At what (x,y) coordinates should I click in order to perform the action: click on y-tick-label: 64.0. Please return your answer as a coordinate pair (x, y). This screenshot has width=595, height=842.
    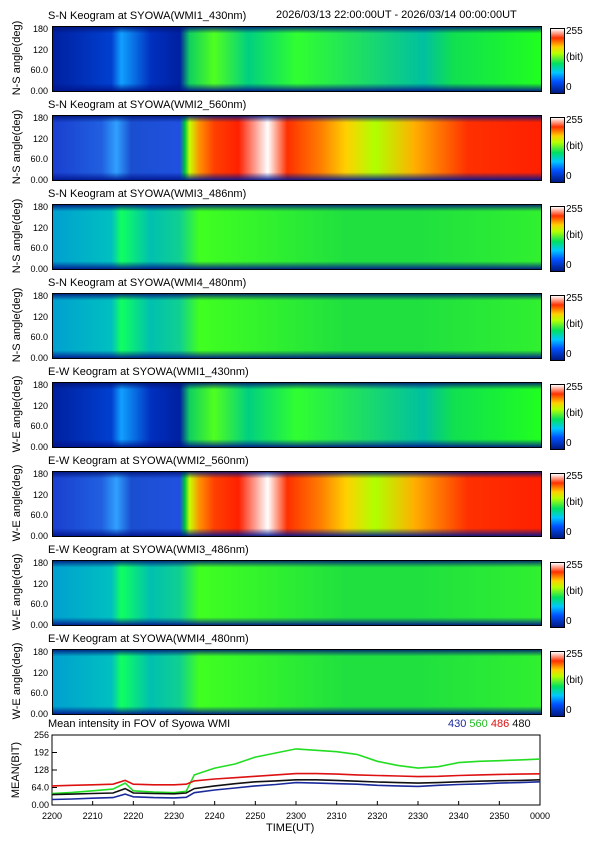
    Looking at the image, I should click on (40, 788).